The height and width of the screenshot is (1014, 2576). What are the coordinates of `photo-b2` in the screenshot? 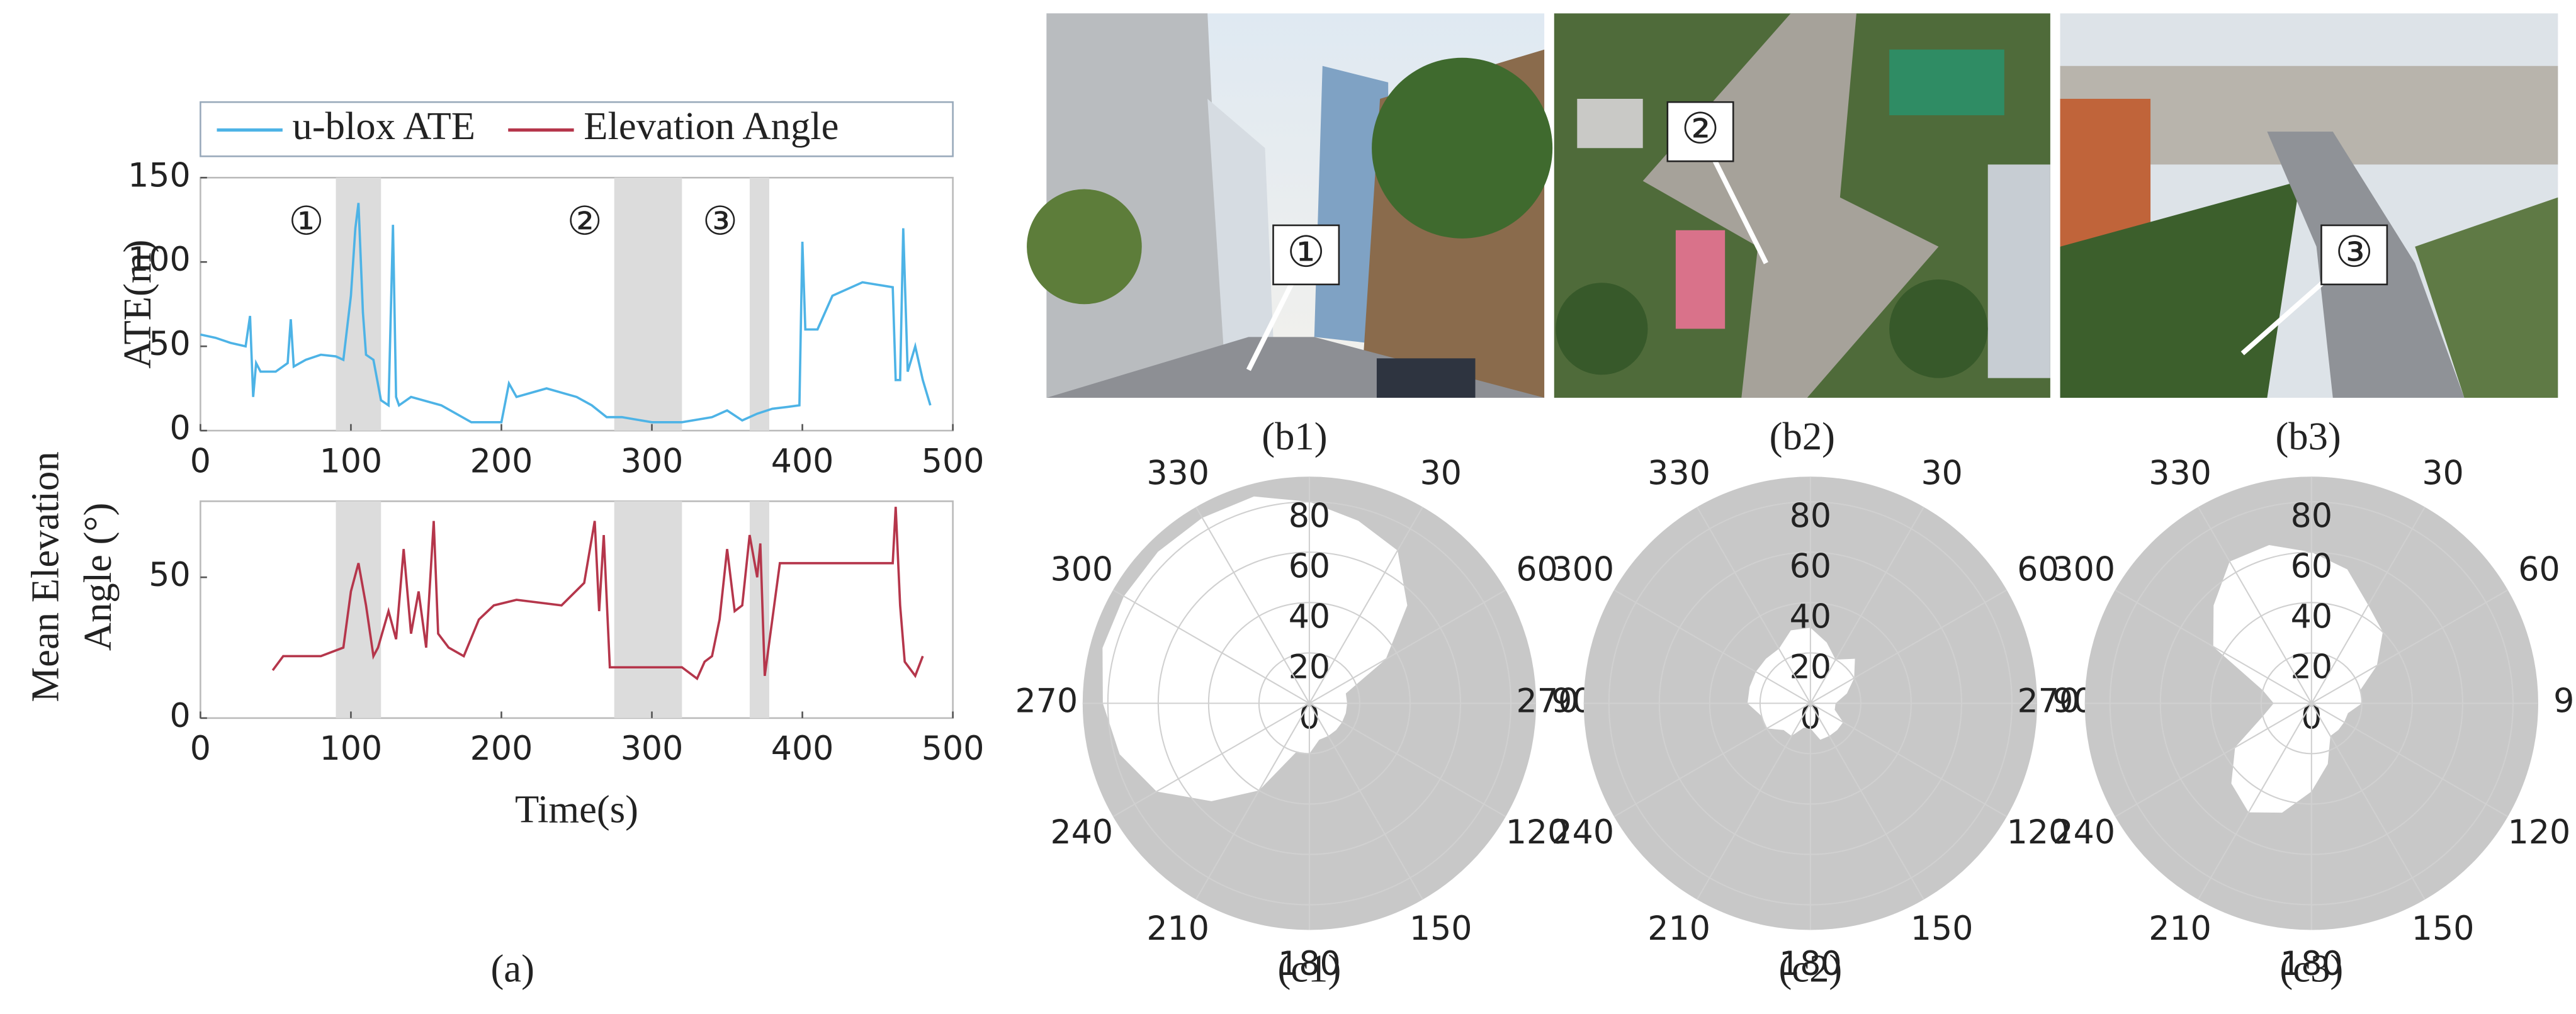 It's located at (1802, 205).